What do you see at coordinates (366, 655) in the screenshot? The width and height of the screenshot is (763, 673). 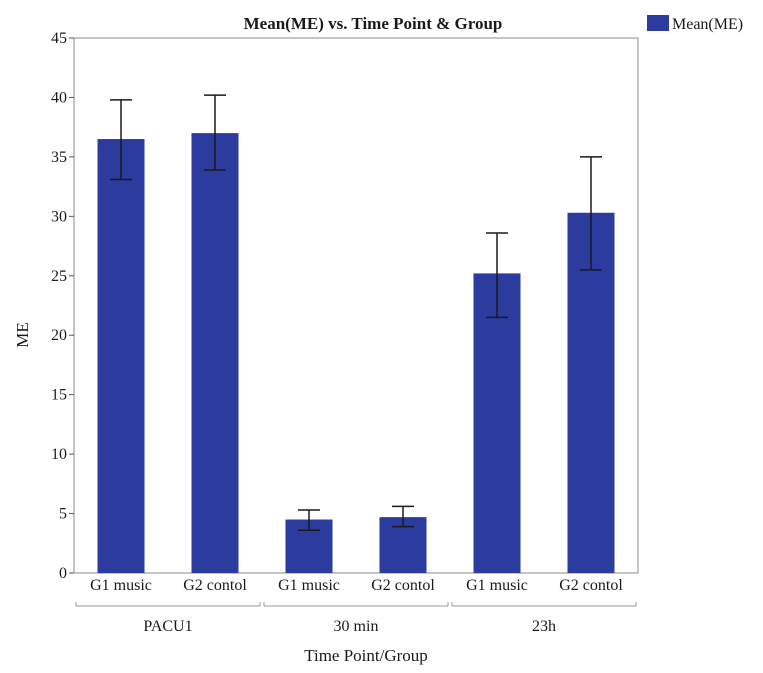 I see `x-axis-label: Time Point/Group` at bounding box center [366, 655].